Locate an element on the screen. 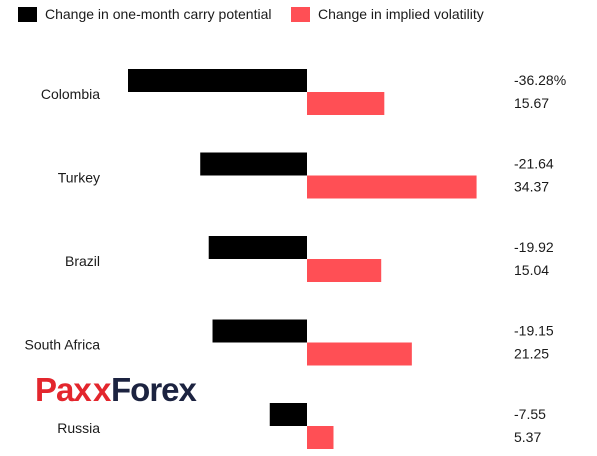 Image resolution: width=597 pixels, height=456 pixels. value-label-volatility-russia: 5.37 is located at coordinates (527, 437).